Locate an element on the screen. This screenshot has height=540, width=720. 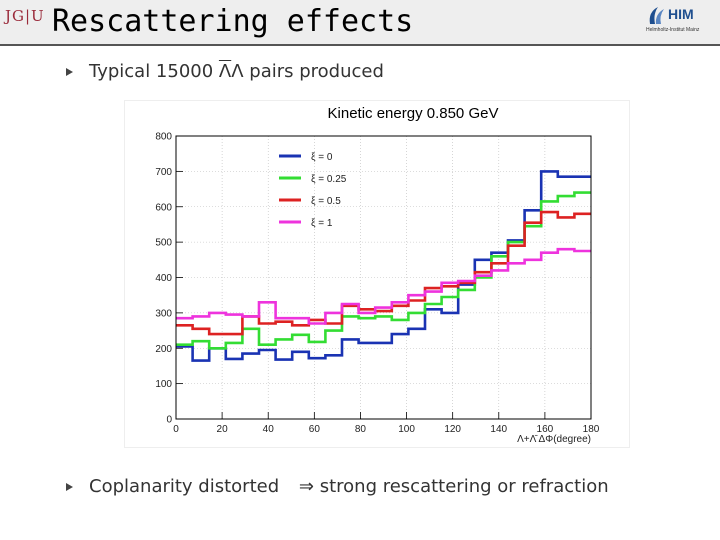
legend-label: ξ = 0 is located at coordinates (322, 157).